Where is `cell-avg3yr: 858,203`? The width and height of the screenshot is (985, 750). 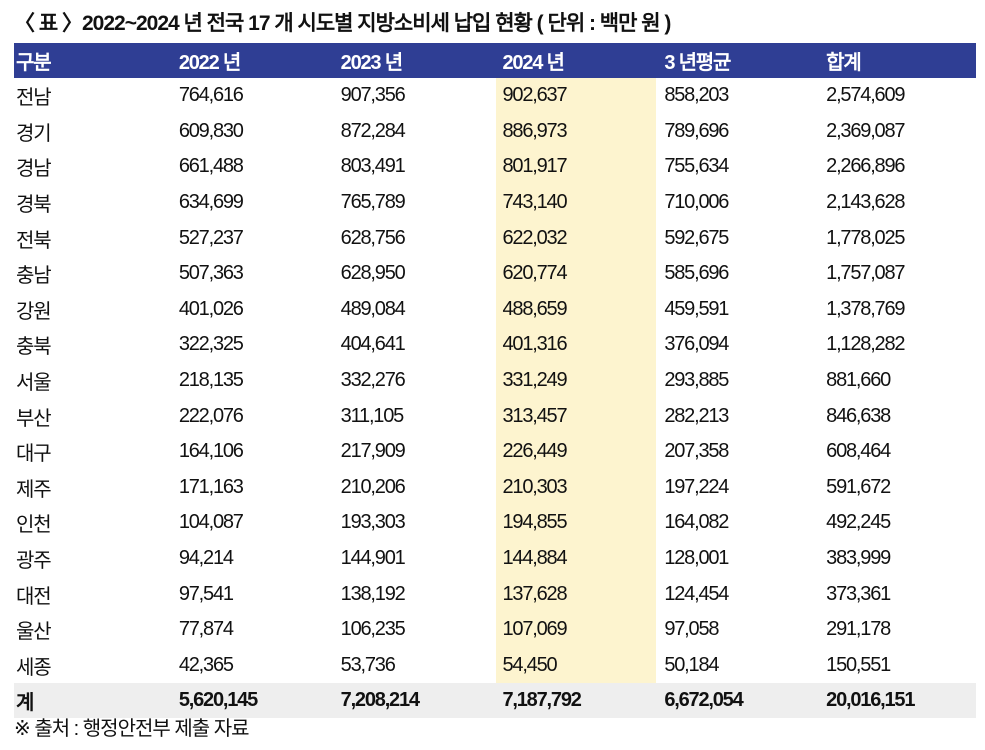
cell-avg3yr: 858,203 is located at coordinates (696, 95).